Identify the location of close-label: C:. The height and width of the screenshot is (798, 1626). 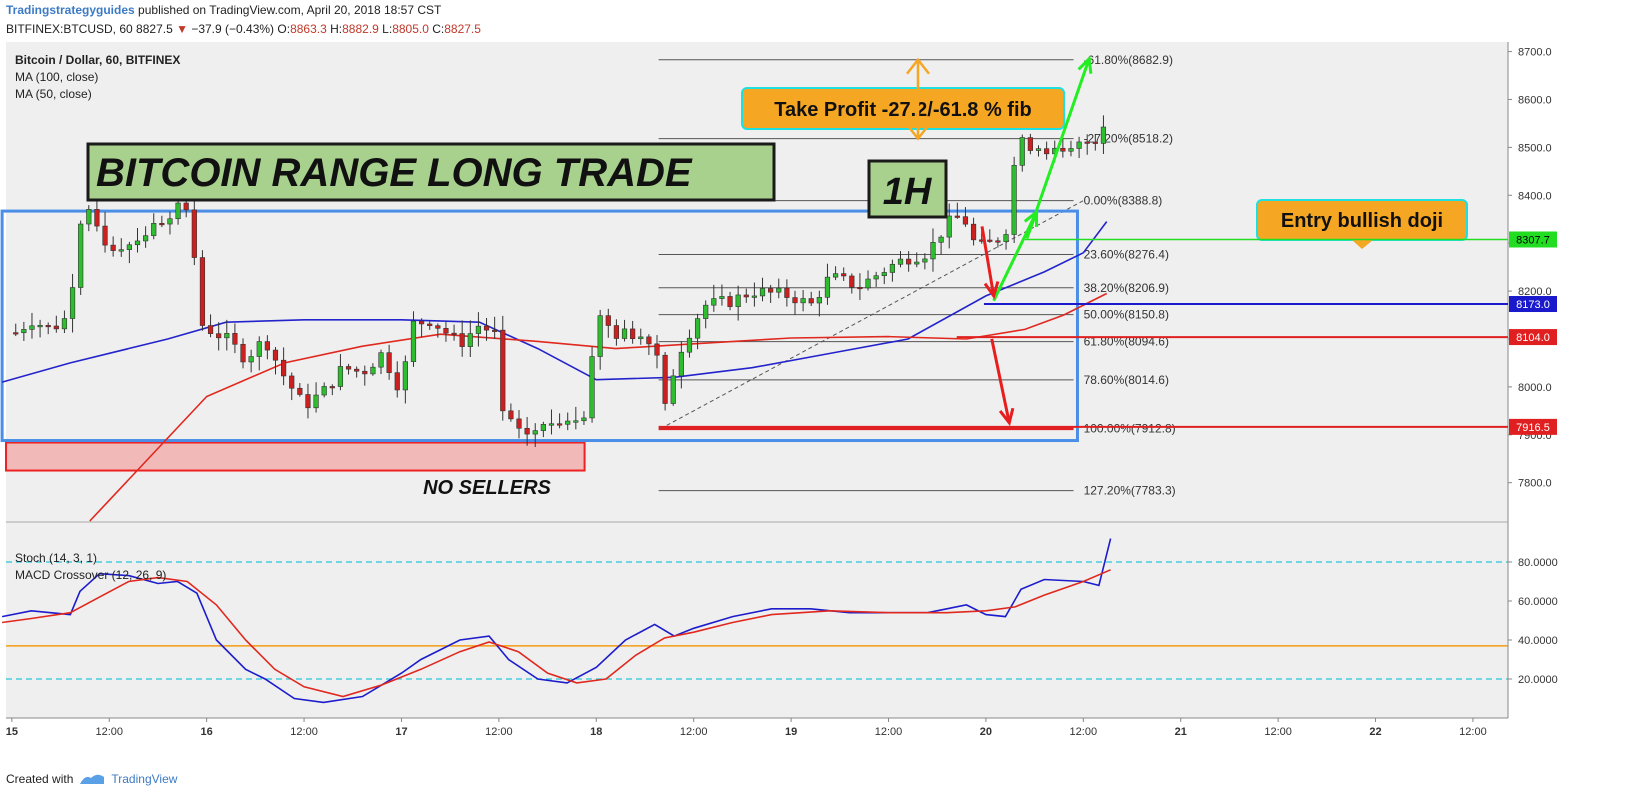
(438, 29).